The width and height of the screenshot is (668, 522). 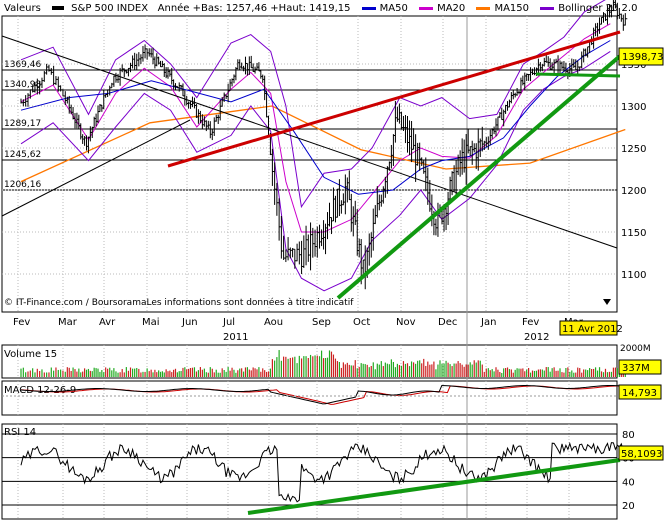 I want to click on month-label-3: Mai, so click(x=151, y=322).